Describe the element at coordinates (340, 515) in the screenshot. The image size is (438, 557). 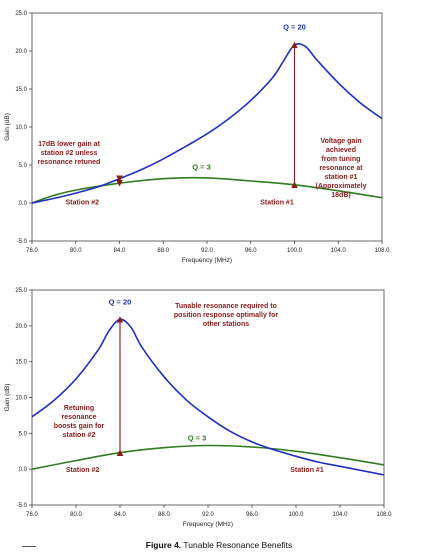
I see `bottom-x-tick-label: 104.0` at that location.